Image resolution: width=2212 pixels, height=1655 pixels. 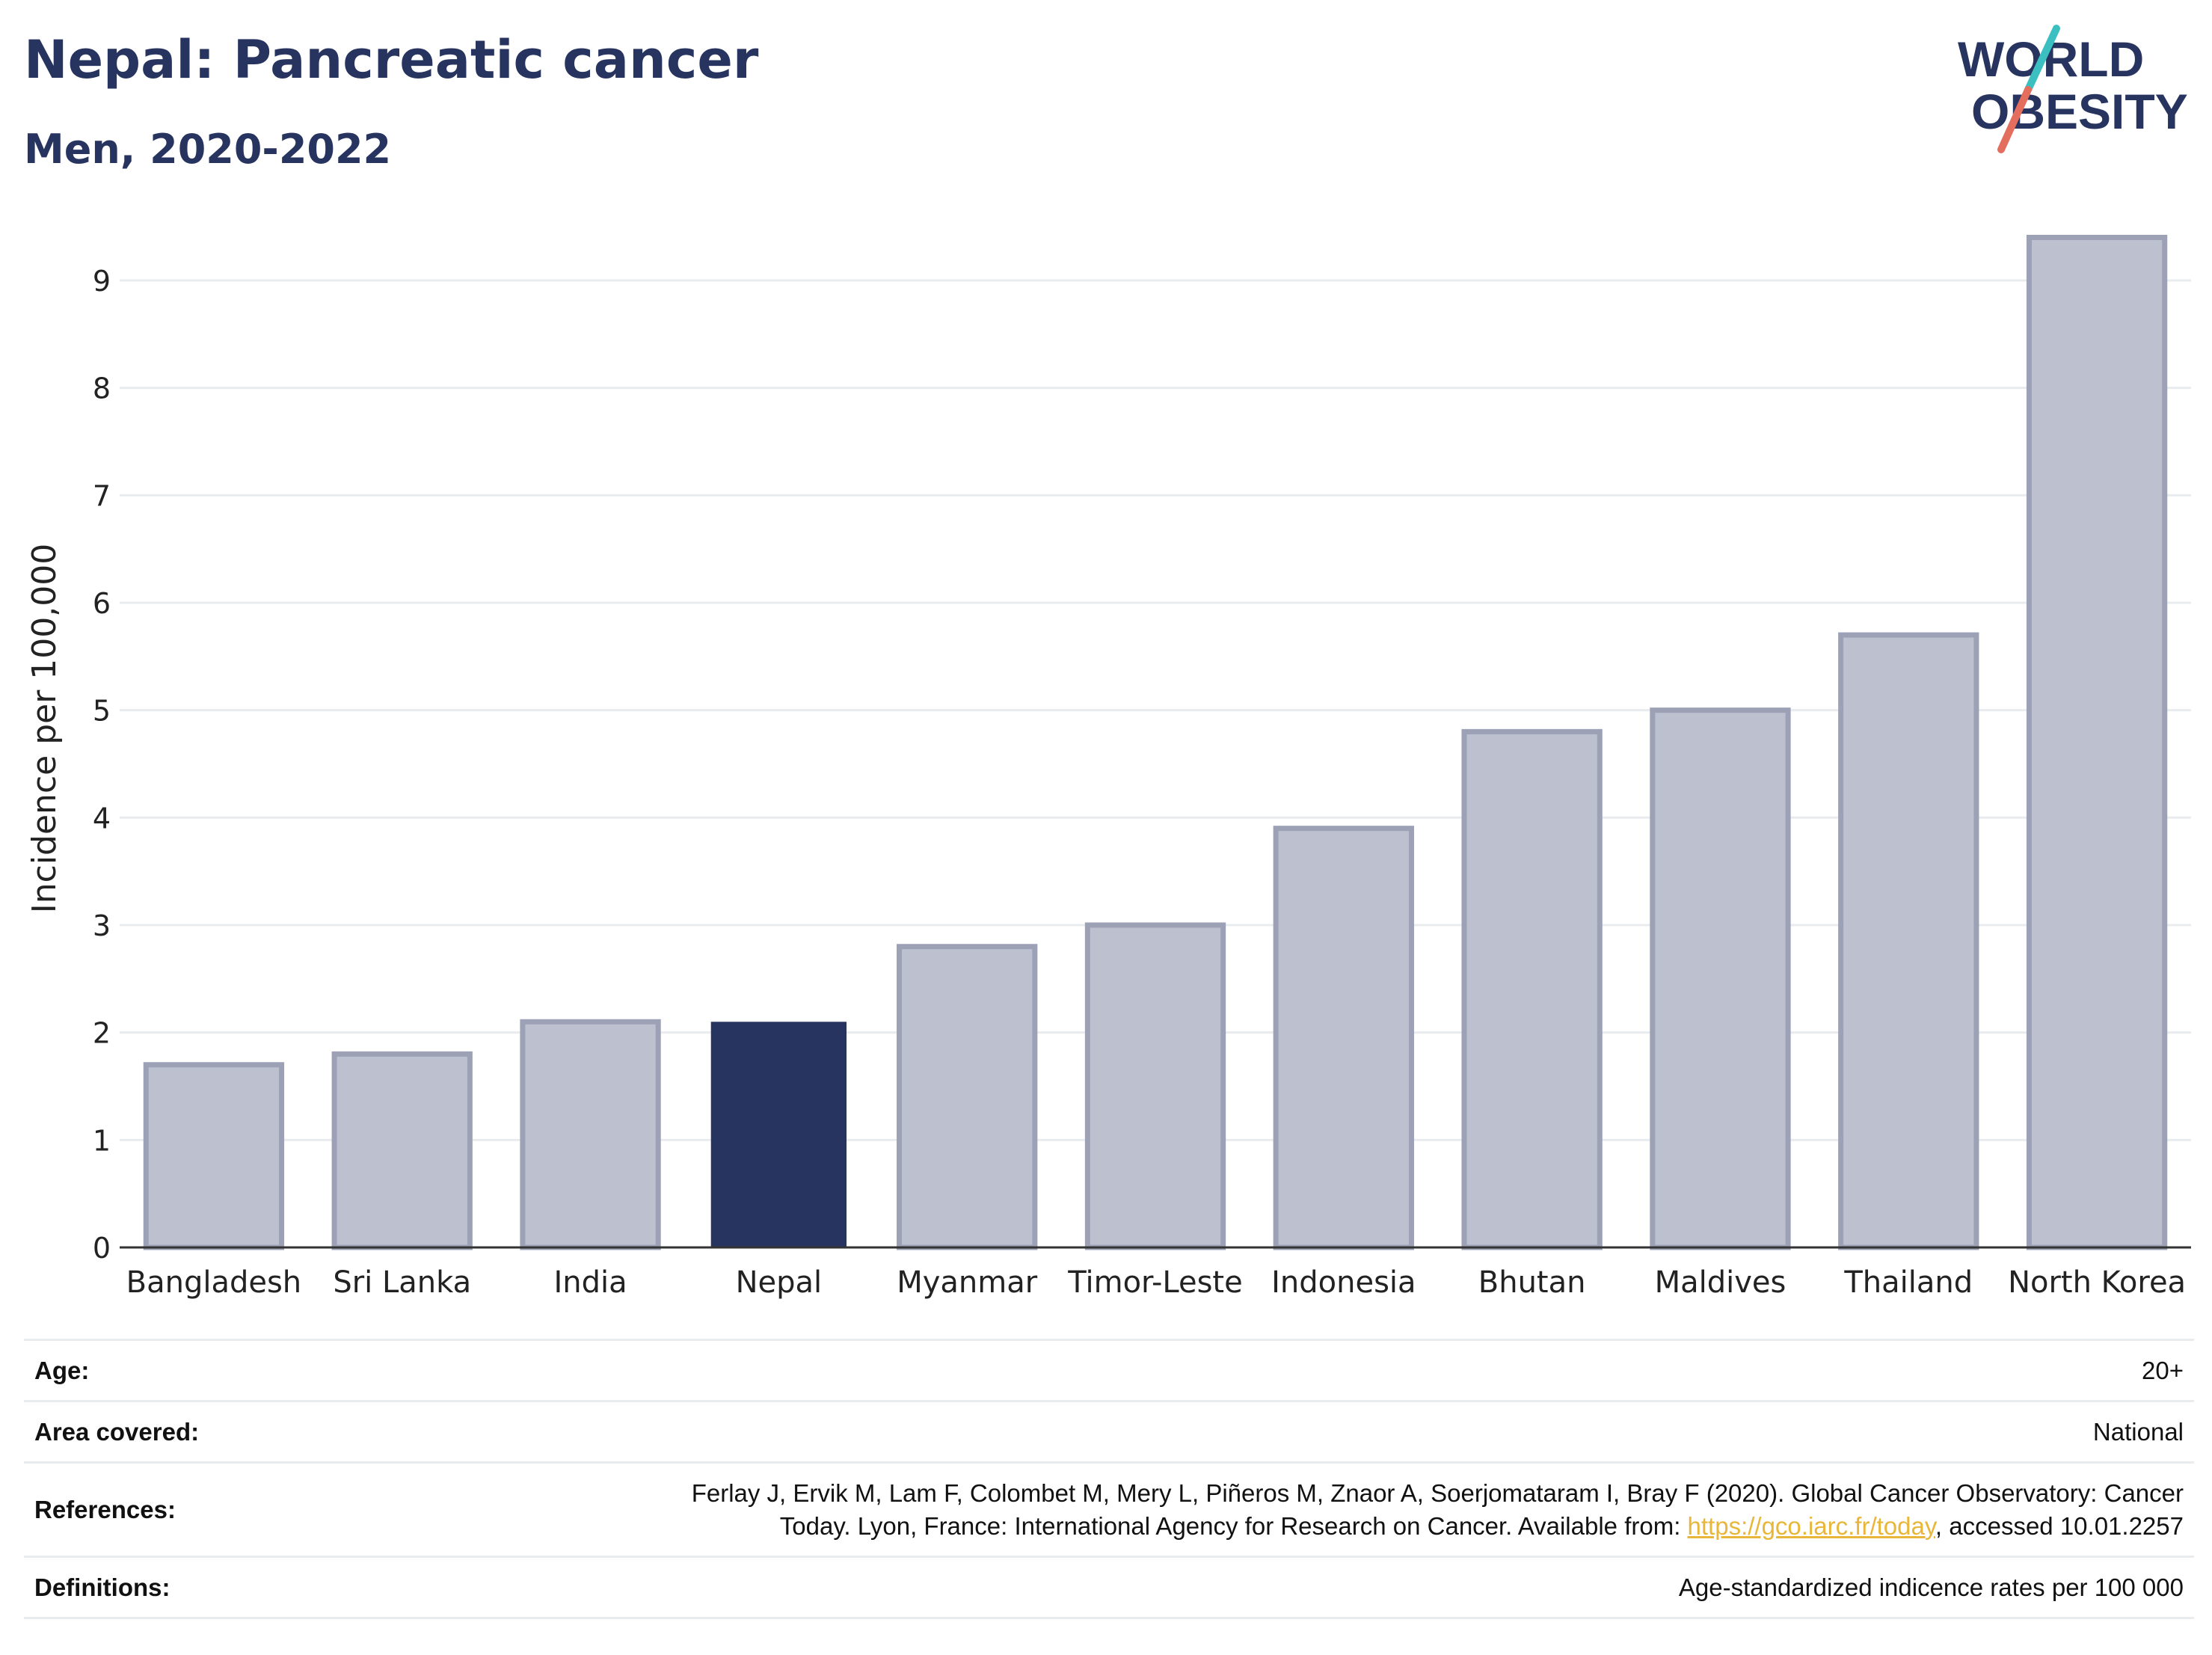 What do you see at coordinates (102, 765) in the screenshot?
I see `y-tick-labels: 0 1 2 3 4 5 6 7 8 9` at bounding box center [102, 765].